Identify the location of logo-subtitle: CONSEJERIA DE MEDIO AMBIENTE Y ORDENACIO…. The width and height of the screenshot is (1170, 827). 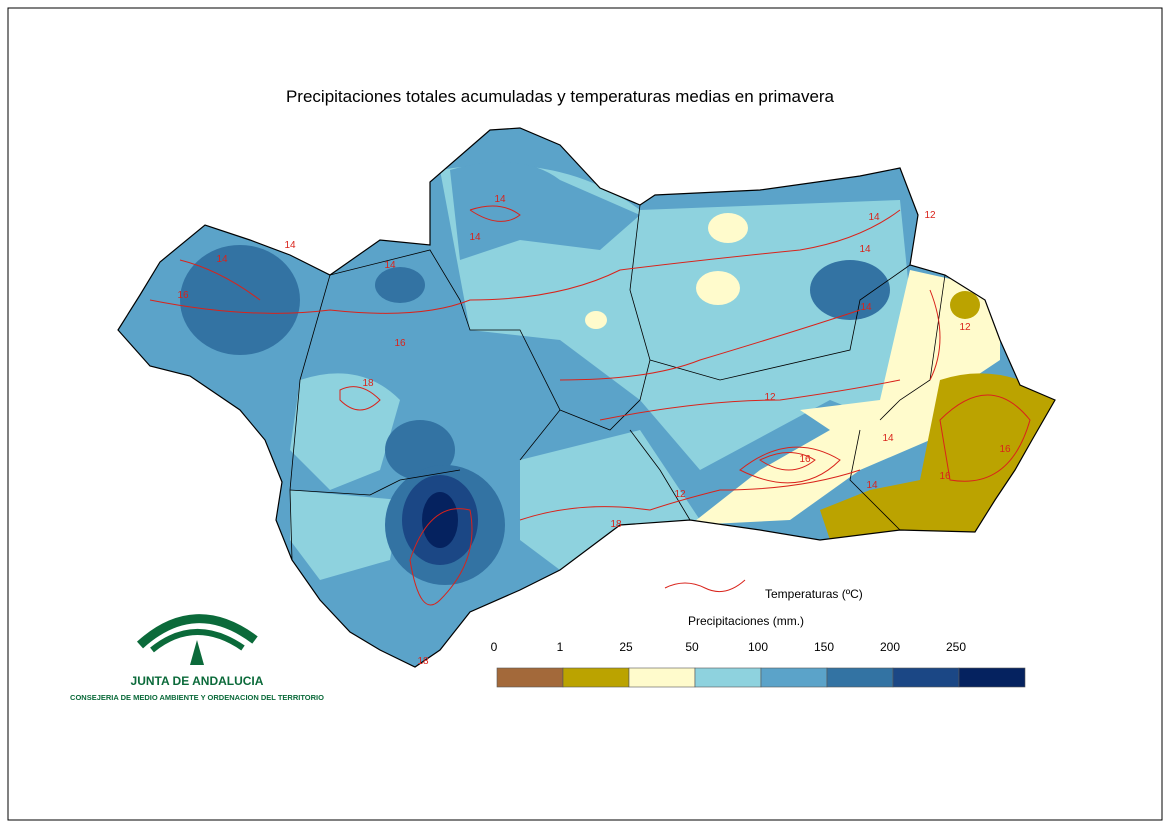
(197, 697).